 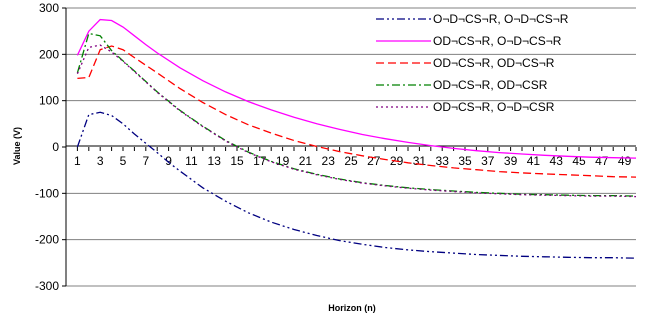 What do you see at coordinates (47, 193) in the screenshot?
I see `y-tick-label: -100` at bounding box center [47, 193].